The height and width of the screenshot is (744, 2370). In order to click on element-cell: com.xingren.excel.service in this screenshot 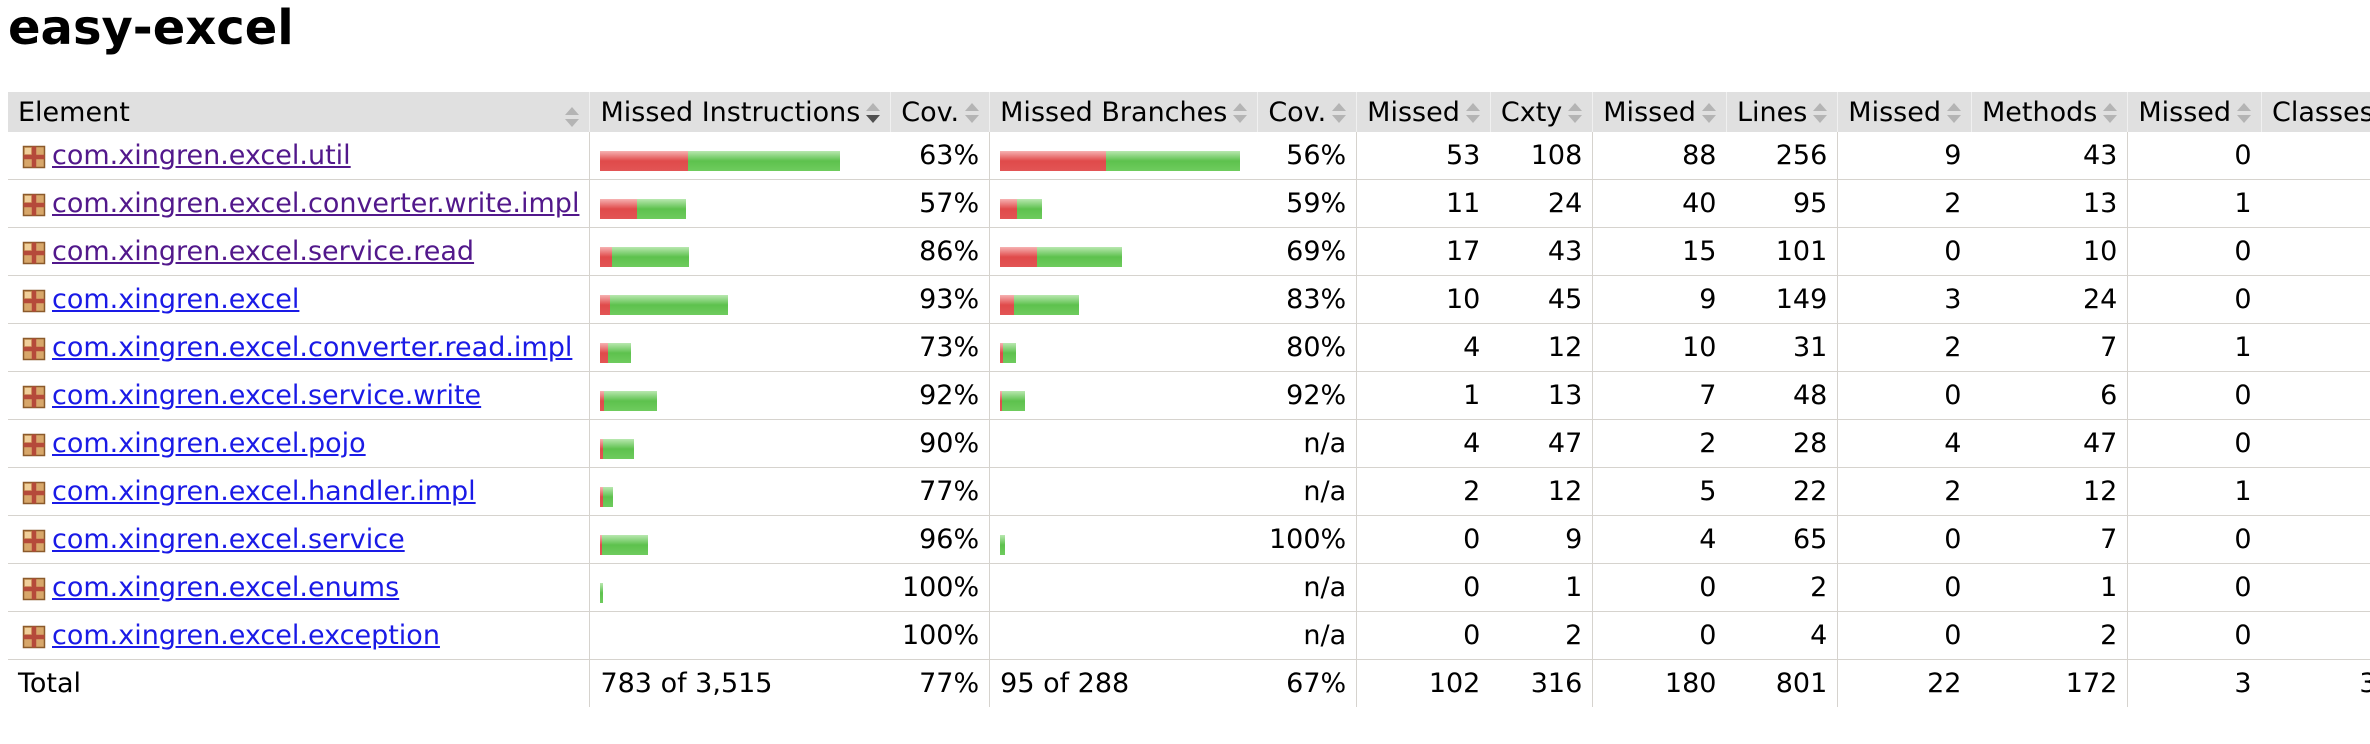, I will do `click(299, 539)`.